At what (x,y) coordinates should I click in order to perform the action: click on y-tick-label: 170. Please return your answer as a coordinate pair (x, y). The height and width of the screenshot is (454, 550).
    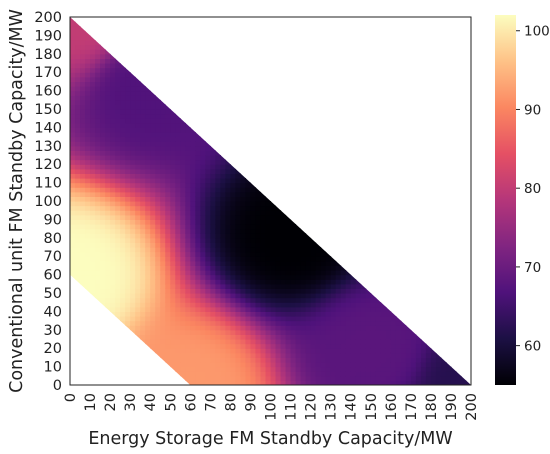
    Looking at the image, I should click on (48, 73).